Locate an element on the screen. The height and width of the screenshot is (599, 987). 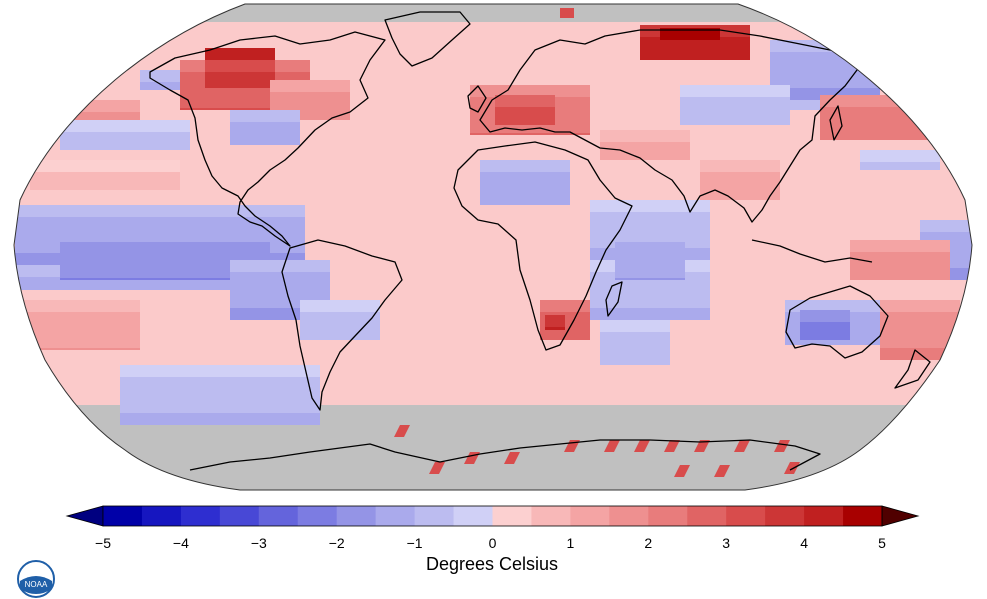
legend-tick-label: −1 is located at coordinates (414, 543).